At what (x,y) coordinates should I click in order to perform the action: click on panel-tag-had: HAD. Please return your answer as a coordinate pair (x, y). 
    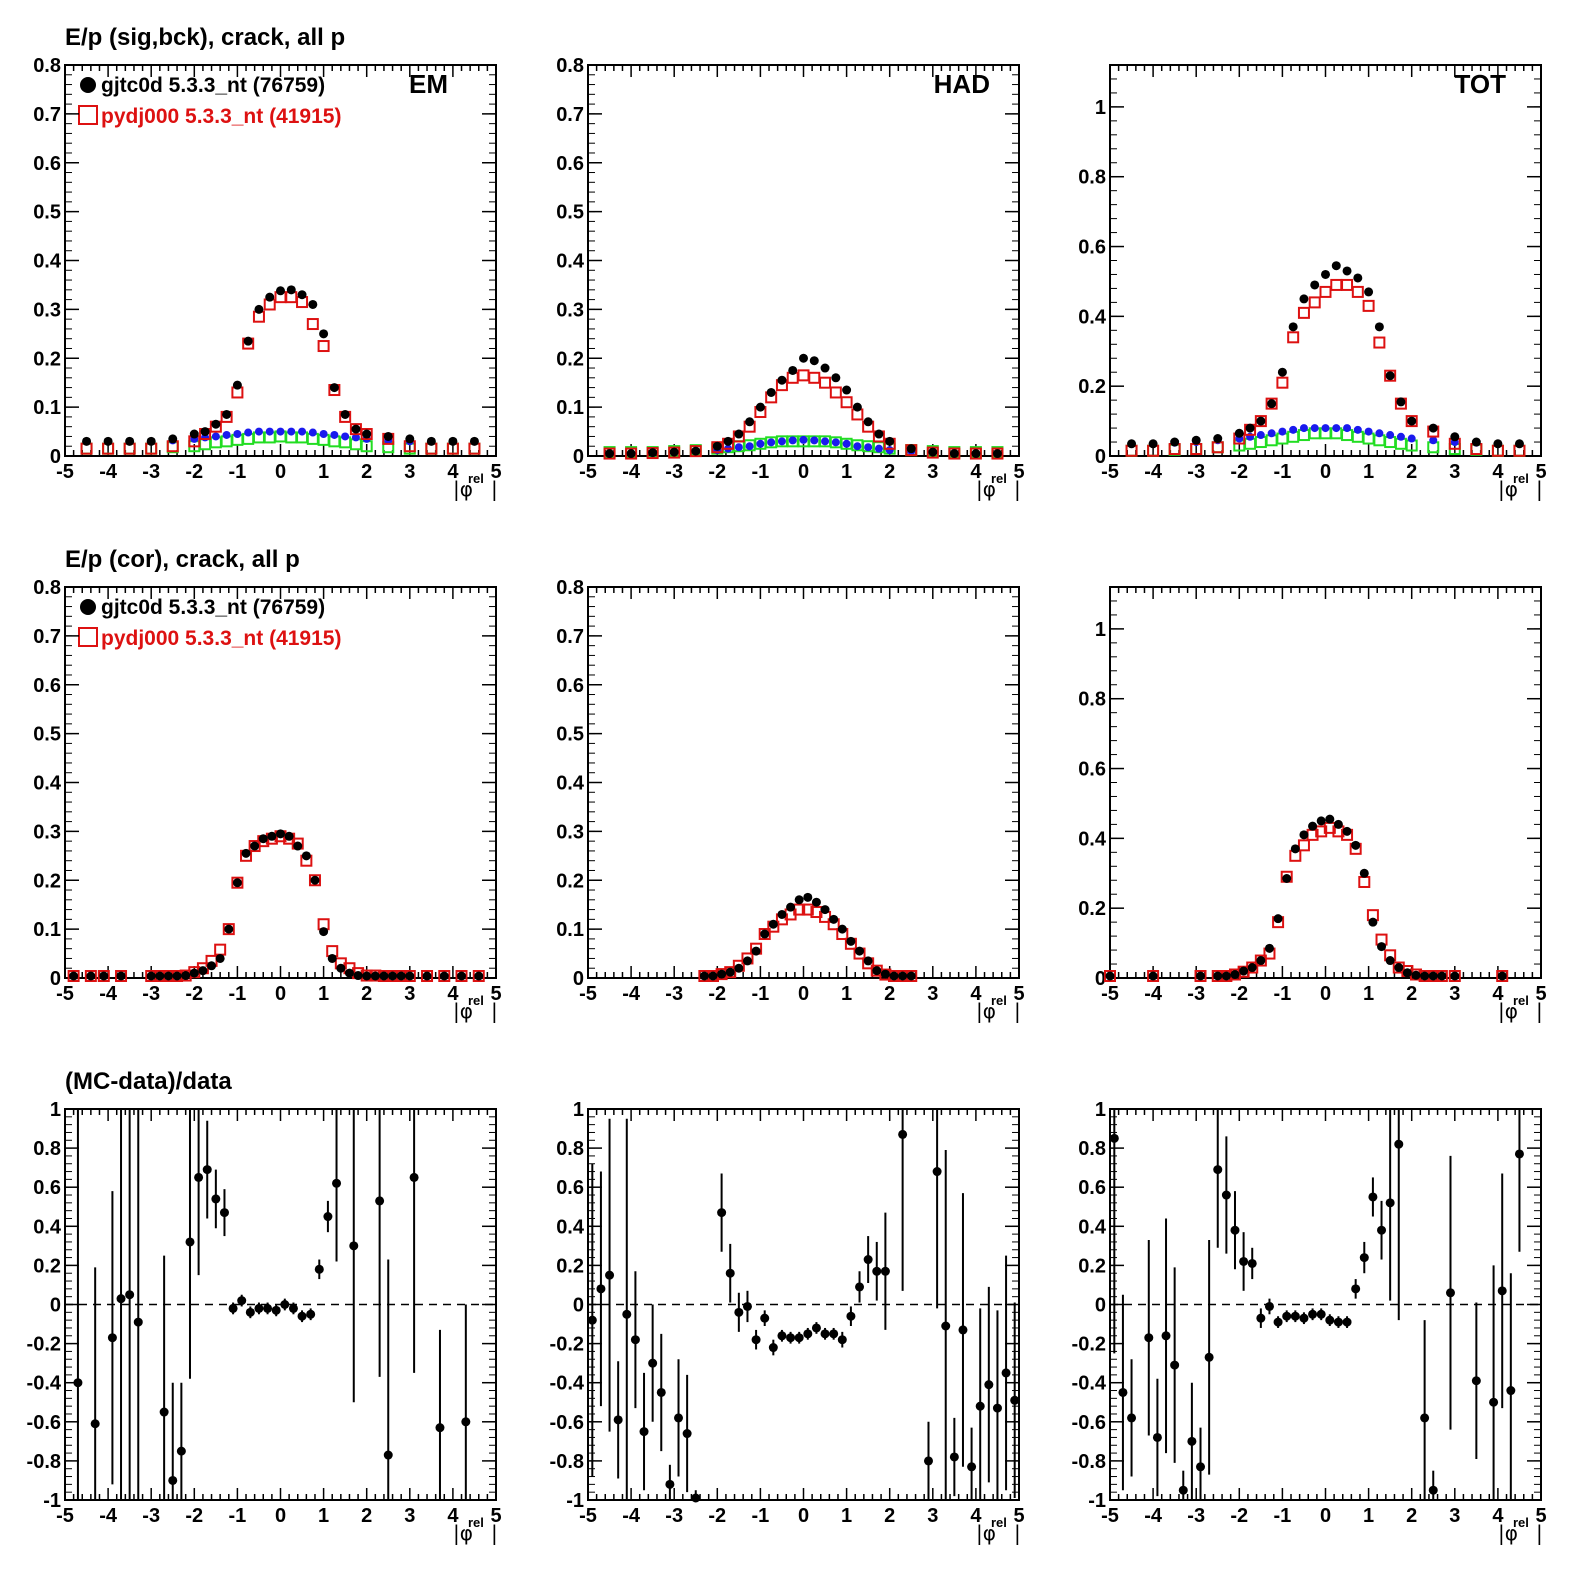
    Looking at the image, I should click on (962, 84).